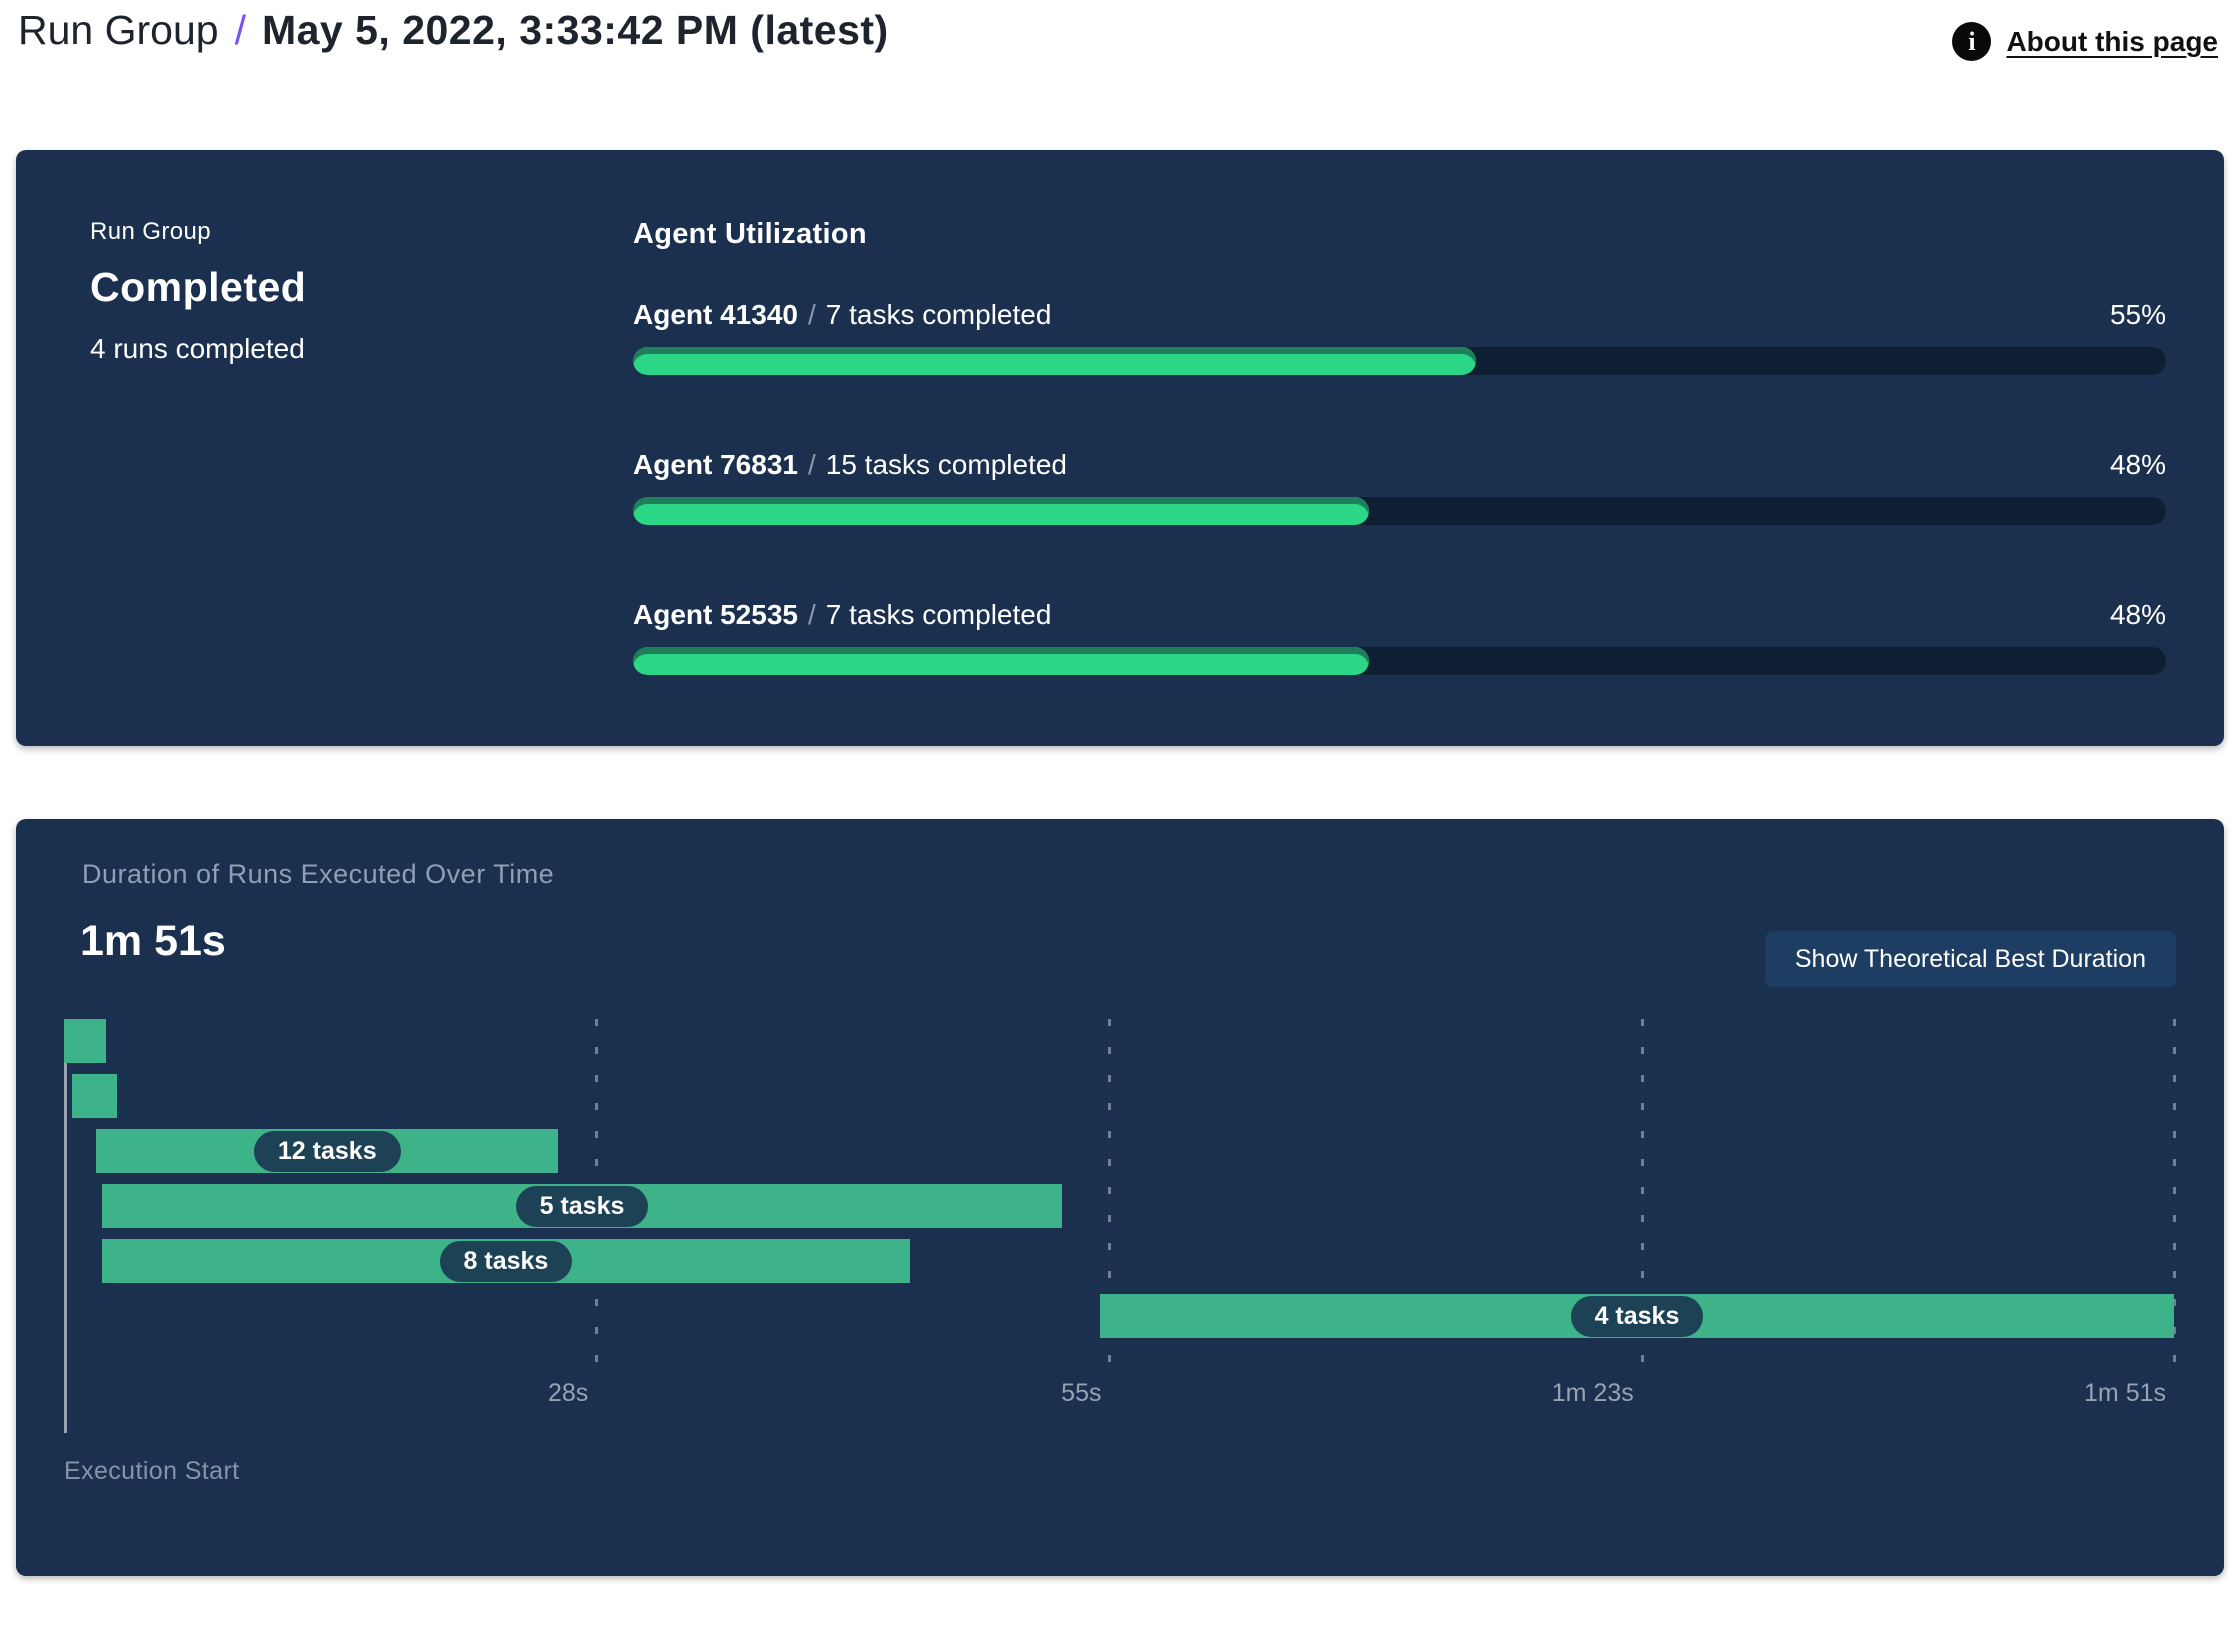 The height and width of the screenshot is (1626, 2240). What do you see at coordinates (118, 30) in the screenshot?
I see `breadcrumb-run-group: Run Group` at bounding box center [118, 30].